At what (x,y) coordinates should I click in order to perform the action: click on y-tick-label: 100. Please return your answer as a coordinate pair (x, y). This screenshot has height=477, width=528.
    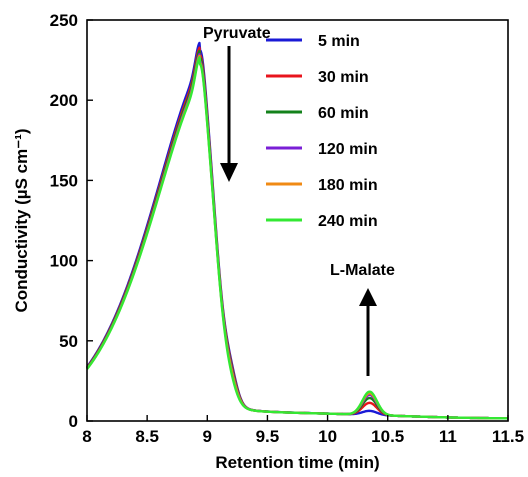
    Looking at the image, I should click on (64, 261).